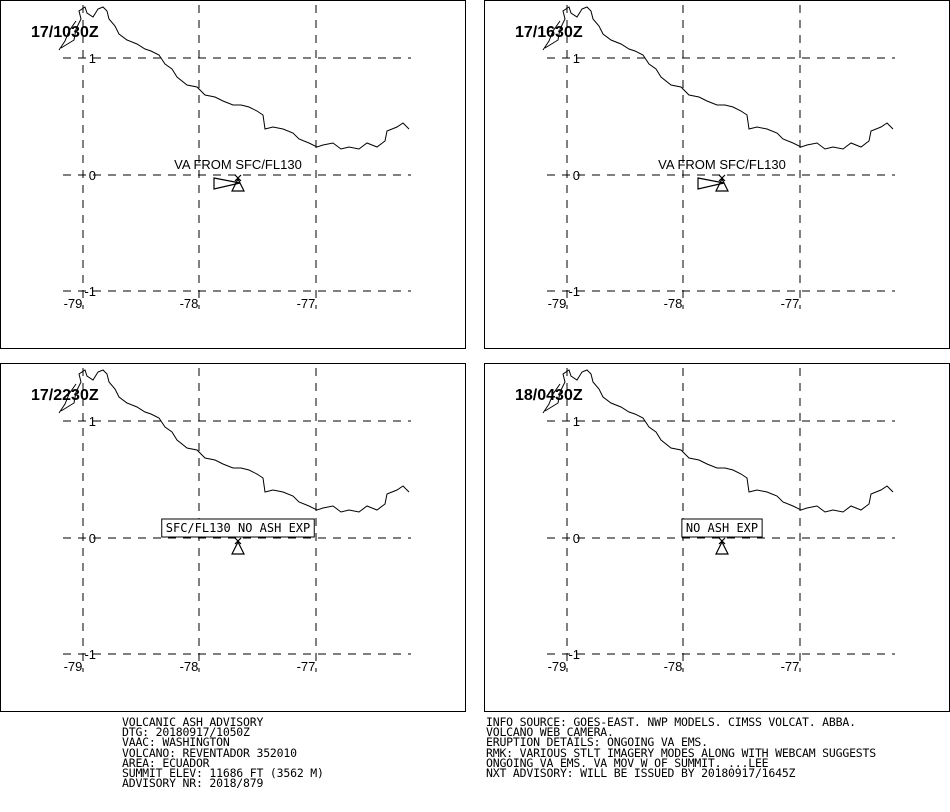  What do you see at coordinates (223, 772) in the screenshot?
I see `advisory-left-line: SUMMIT ELEV: 11686 FT (3562 M)` at bounding box center [223, 772].